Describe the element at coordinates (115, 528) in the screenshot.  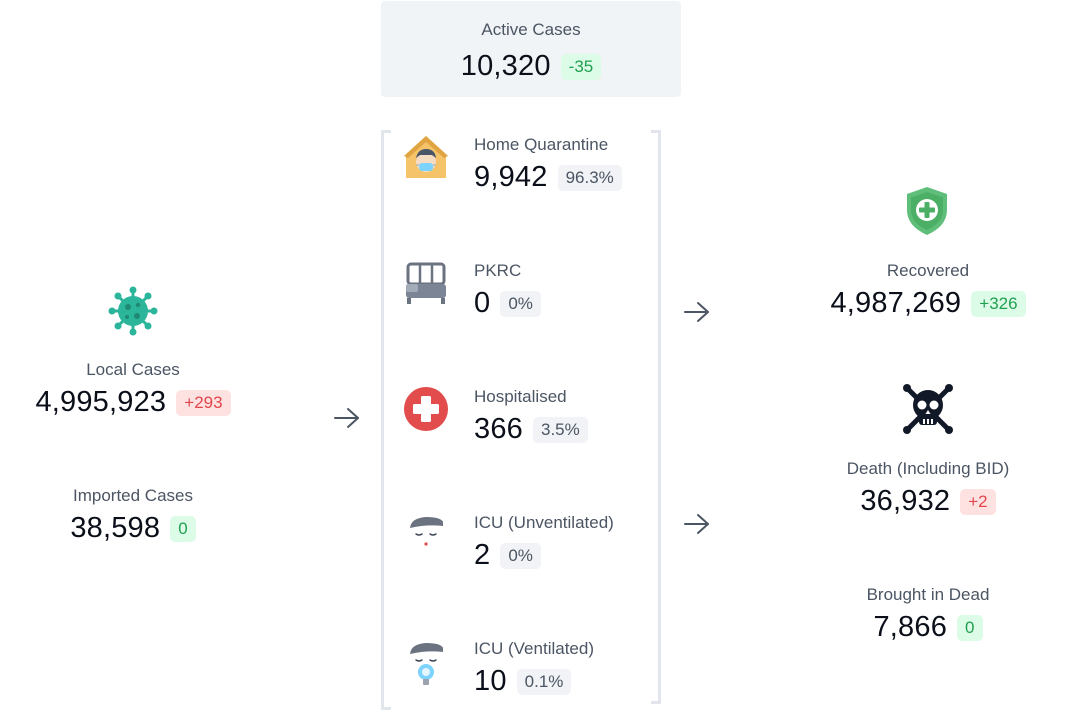
I see `imported-cases-value: 38,598` at that location.